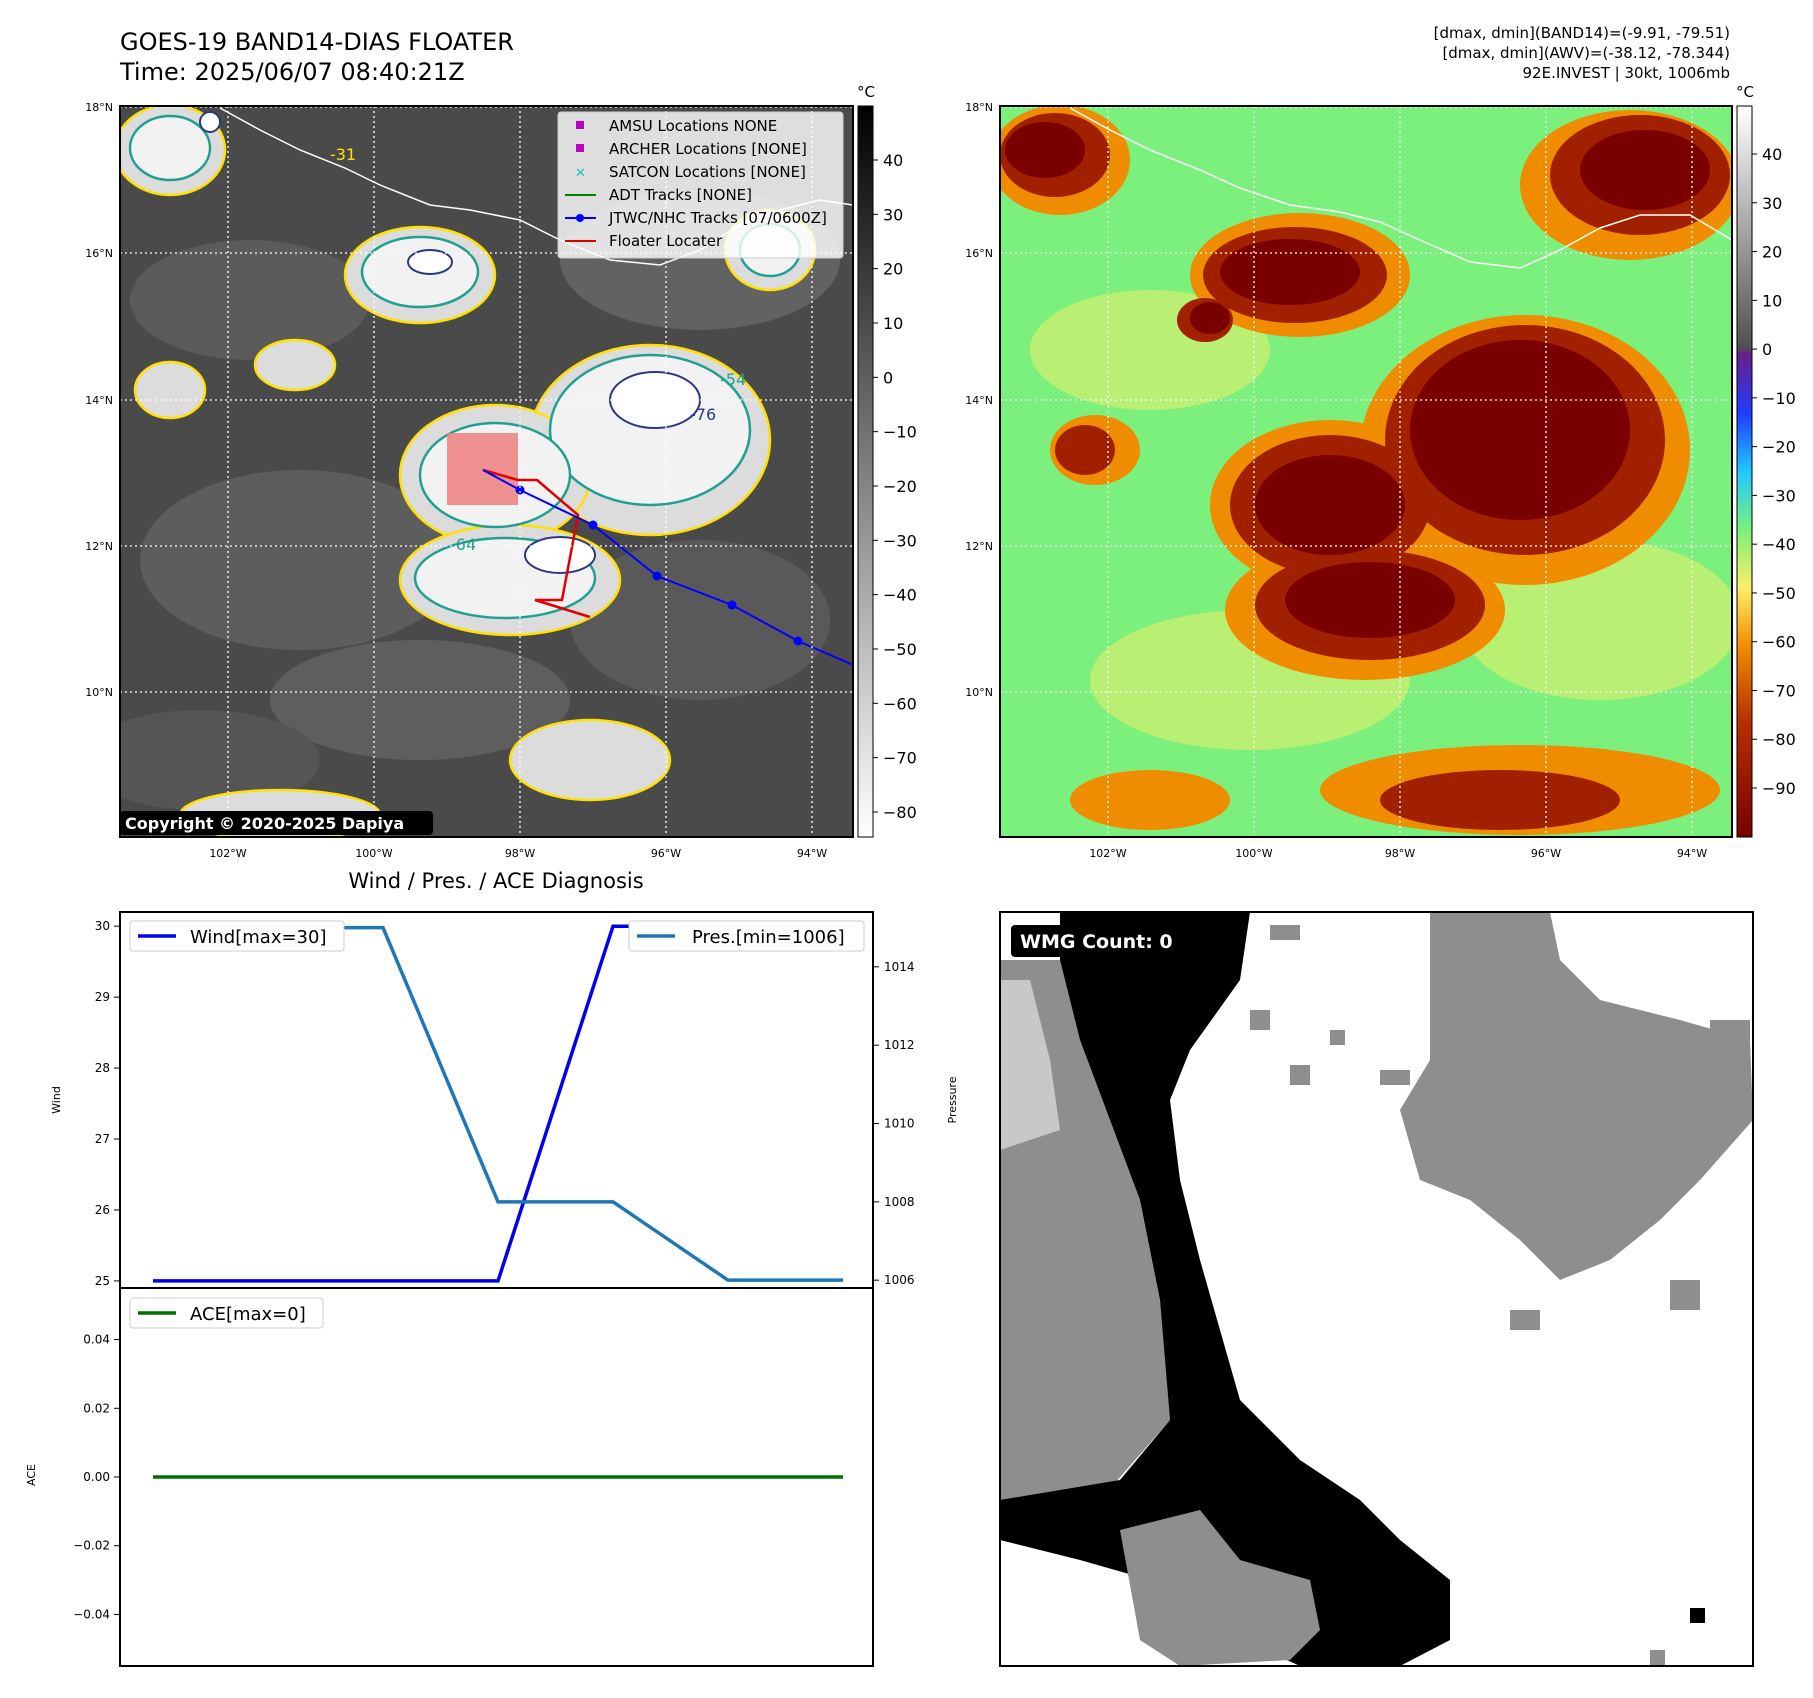 The width and height of the screenshot is (1813, 1698). I want to click on band14-colorbar-tick-label-1: 30, so click(893, 214).